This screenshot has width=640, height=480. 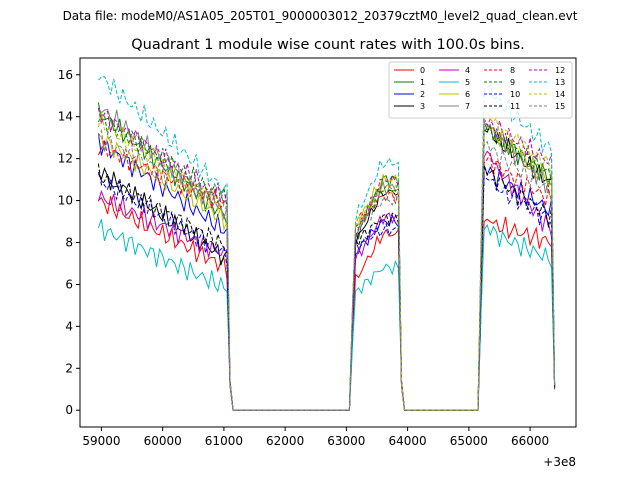 I want to click on y-tick-label: 14, so click(x=65, y=117).